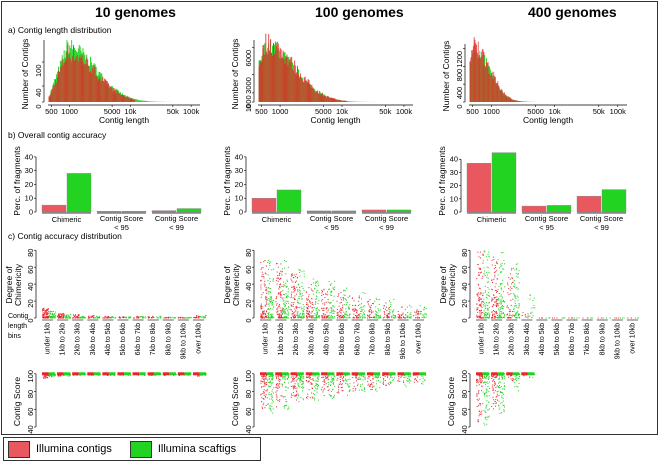 This screenshot has width=662, height=464. I want to click on section-a-title: a) Contig length distribution, so click(60, 30).